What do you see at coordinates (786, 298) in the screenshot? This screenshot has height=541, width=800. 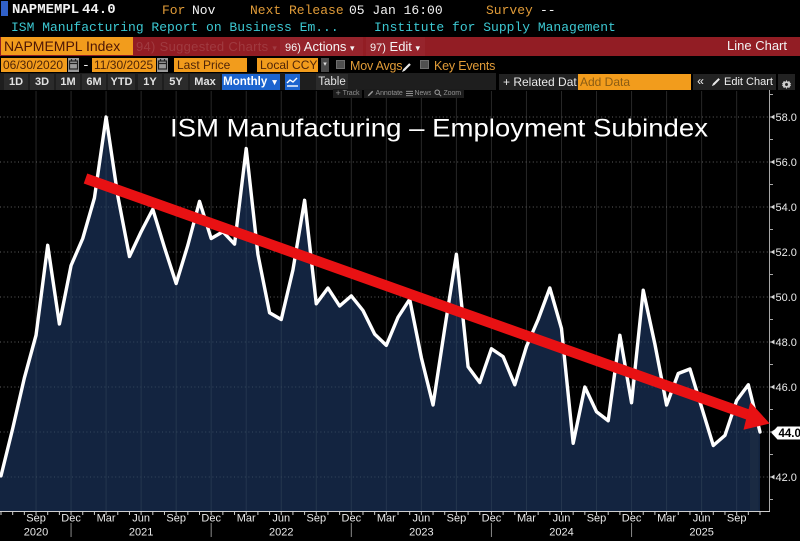 I see `svg-text: 50.0` at bounding box center [786, 298].